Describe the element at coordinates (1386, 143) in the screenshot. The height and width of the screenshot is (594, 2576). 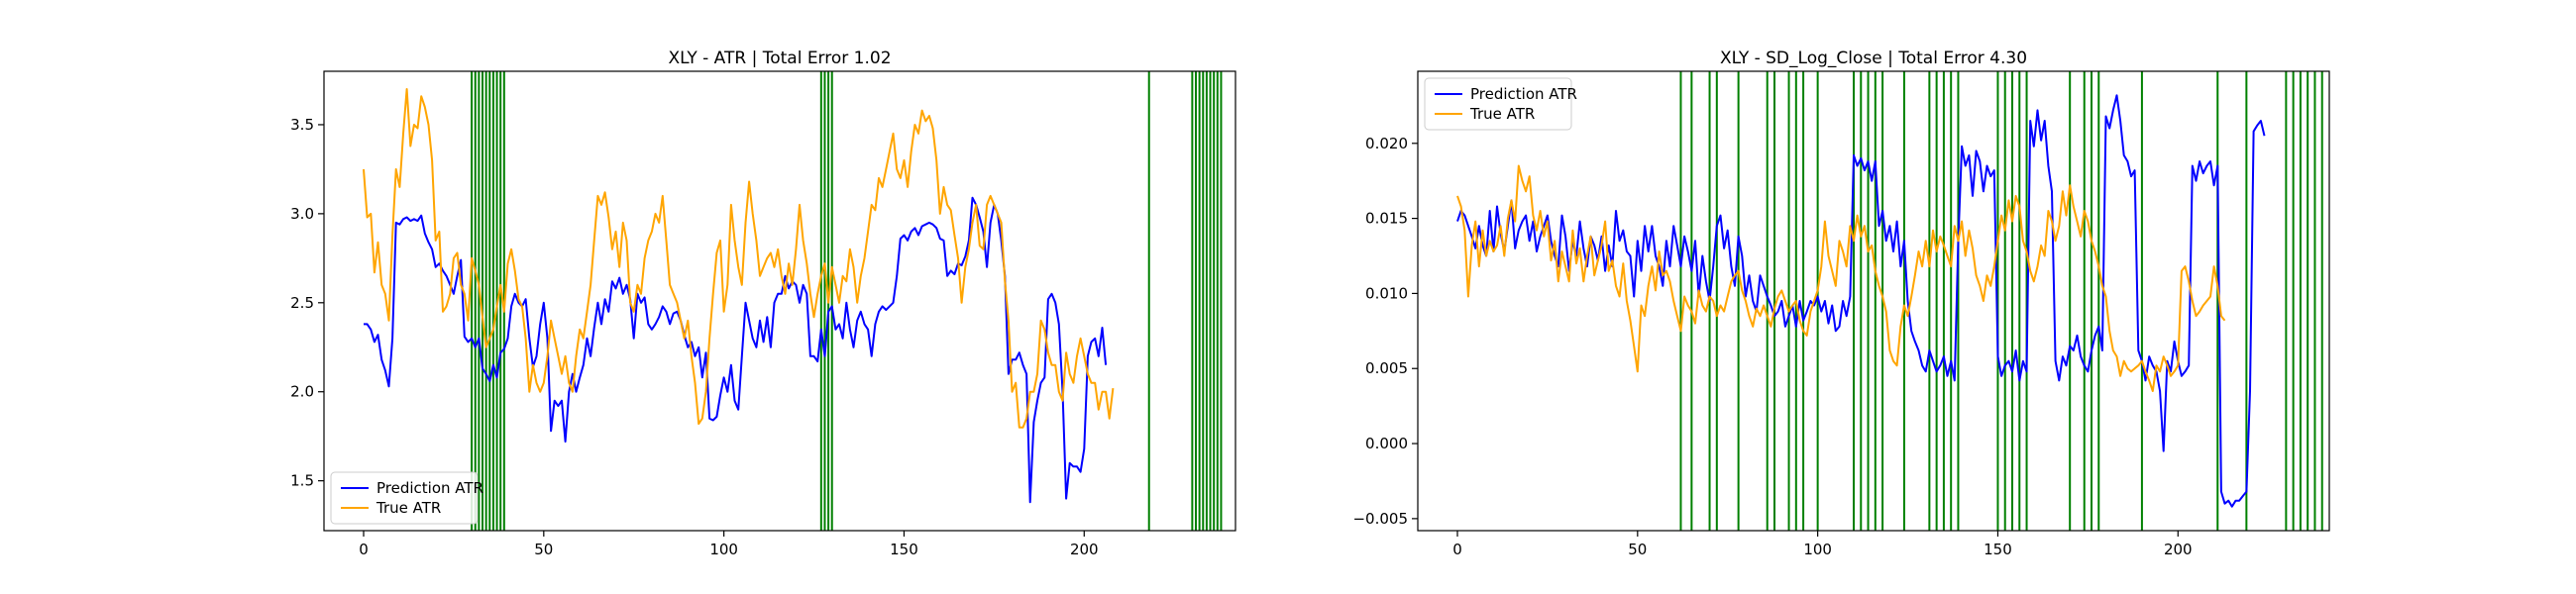
I see `y-tick-label: 0.020` at that location.